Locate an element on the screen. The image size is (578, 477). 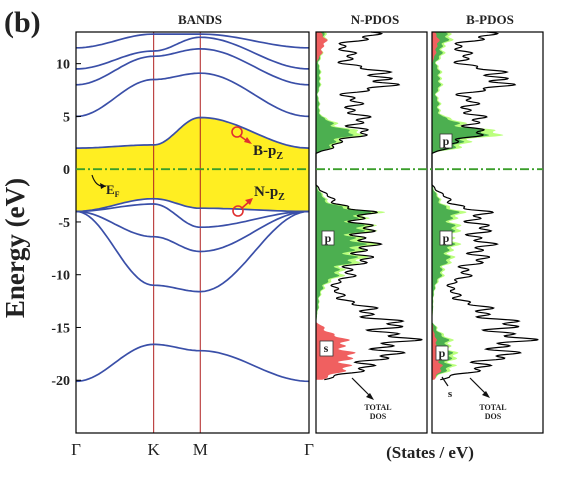
n-pz-arrowhead-icon is located at coordinates (249, 201).